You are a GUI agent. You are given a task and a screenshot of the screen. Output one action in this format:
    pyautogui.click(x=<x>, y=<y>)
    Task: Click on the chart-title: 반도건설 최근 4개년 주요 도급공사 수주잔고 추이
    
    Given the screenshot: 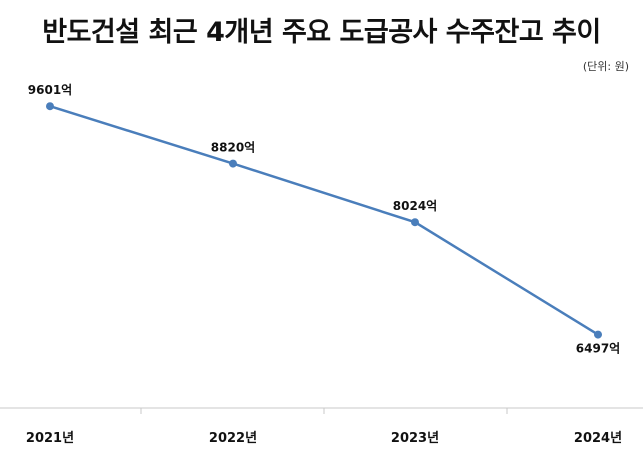 What is the action you would take?
    pyautogui.click(x=321, y=32)
    